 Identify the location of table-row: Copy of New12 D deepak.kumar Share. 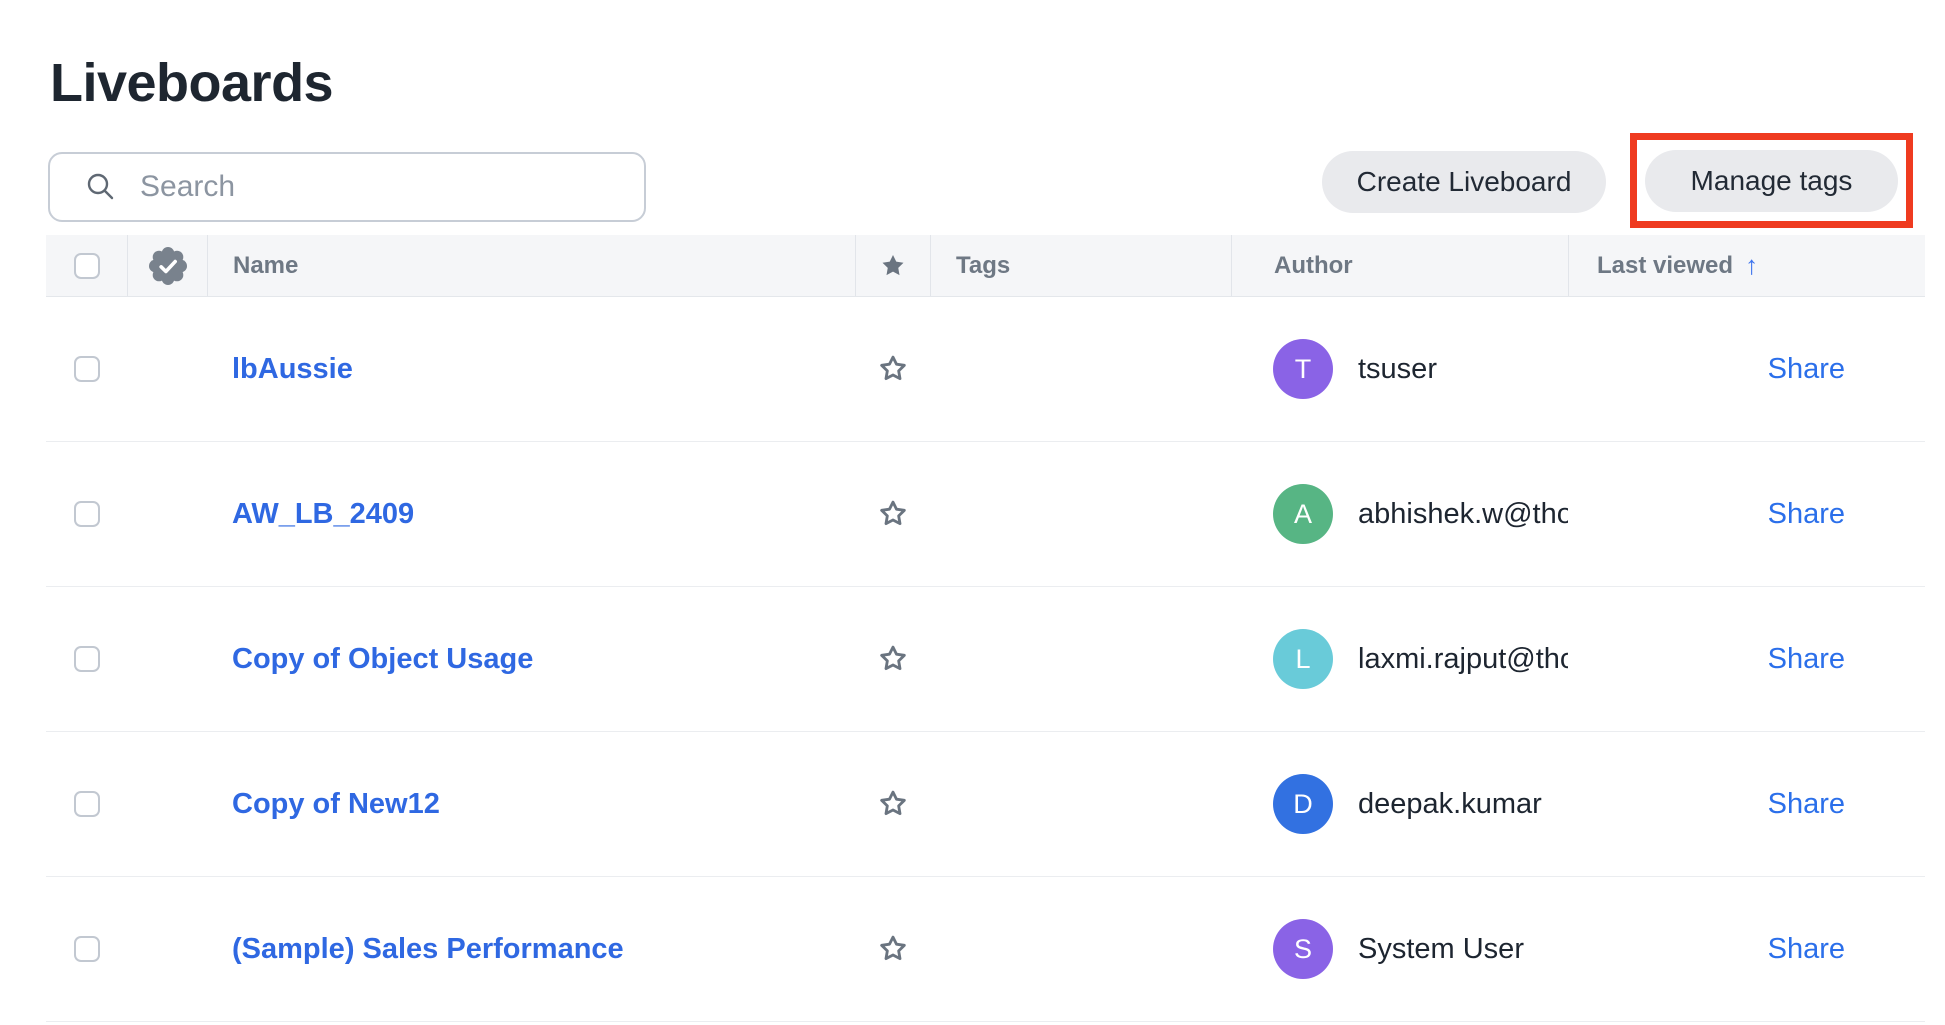
(985, 804).